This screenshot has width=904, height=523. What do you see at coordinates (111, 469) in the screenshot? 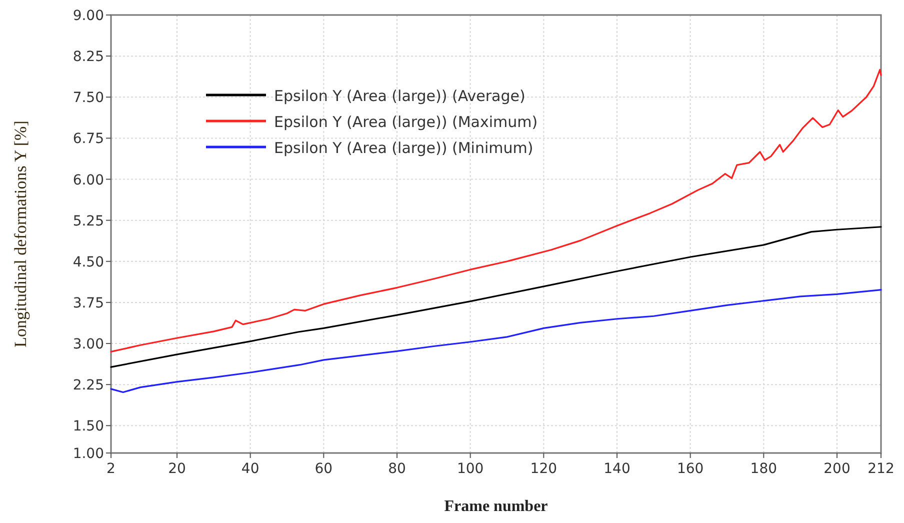
I see `x-tick-label: 2` at bounding box center [111, 469].